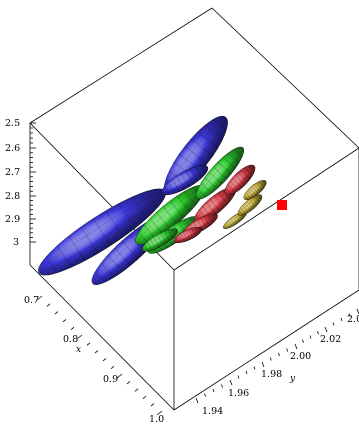  Describe the element at coordinates (94, 360) in the screenshot. I see `x-axis: 0.7 0.8 0.9 1.0` at that location.